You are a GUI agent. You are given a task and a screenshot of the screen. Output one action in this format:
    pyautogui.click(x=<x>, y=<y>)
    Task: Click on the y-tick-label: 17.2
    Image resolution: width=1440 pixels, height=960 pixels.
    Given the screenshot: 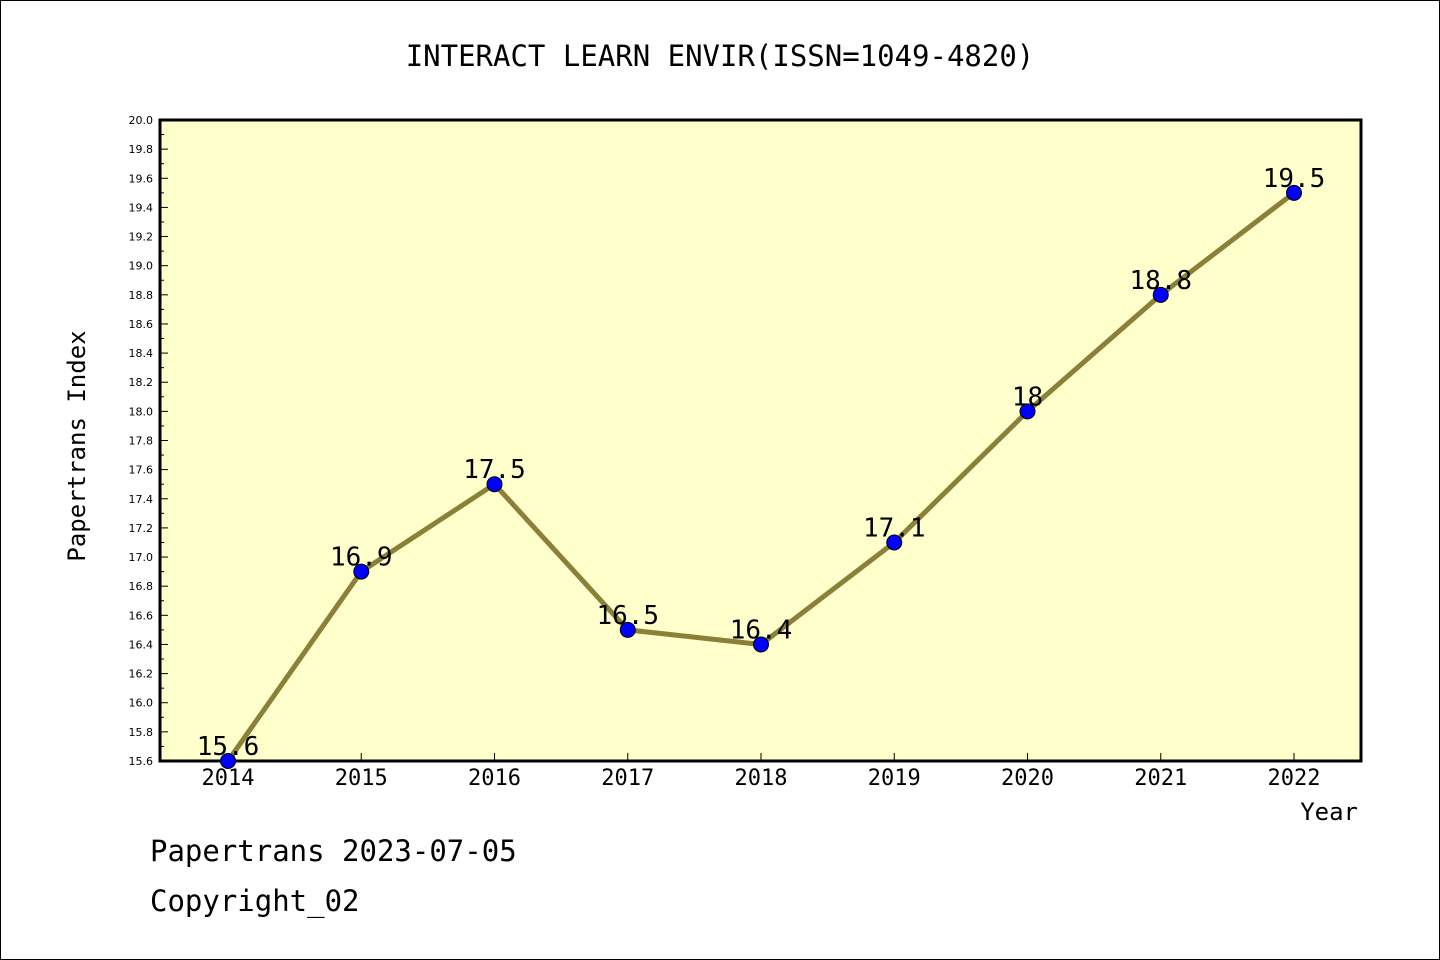 What is the action you would take?
    pyautogui.click(x=141, y=528)
    